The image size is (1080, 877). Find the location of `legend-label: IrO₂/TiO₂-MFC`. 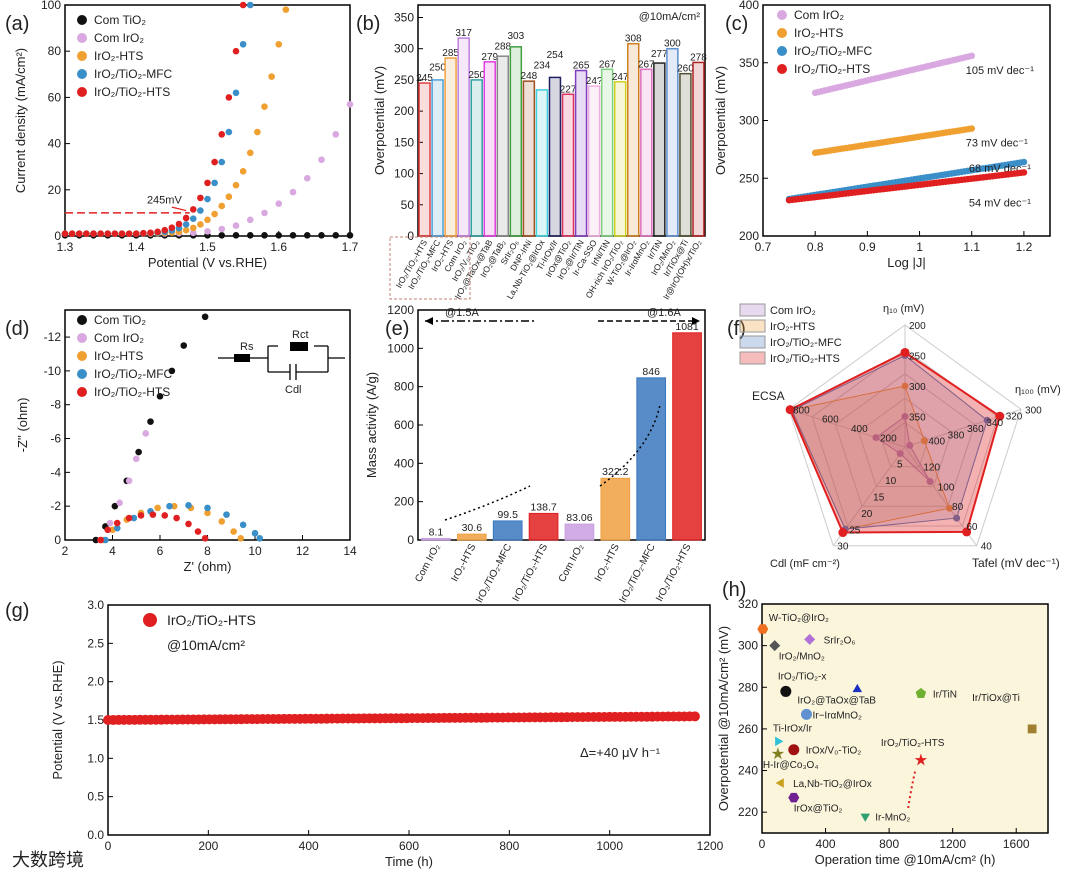

legend-label: IrO₂/TiO₂-MFC is located at coordinates (806, 343).